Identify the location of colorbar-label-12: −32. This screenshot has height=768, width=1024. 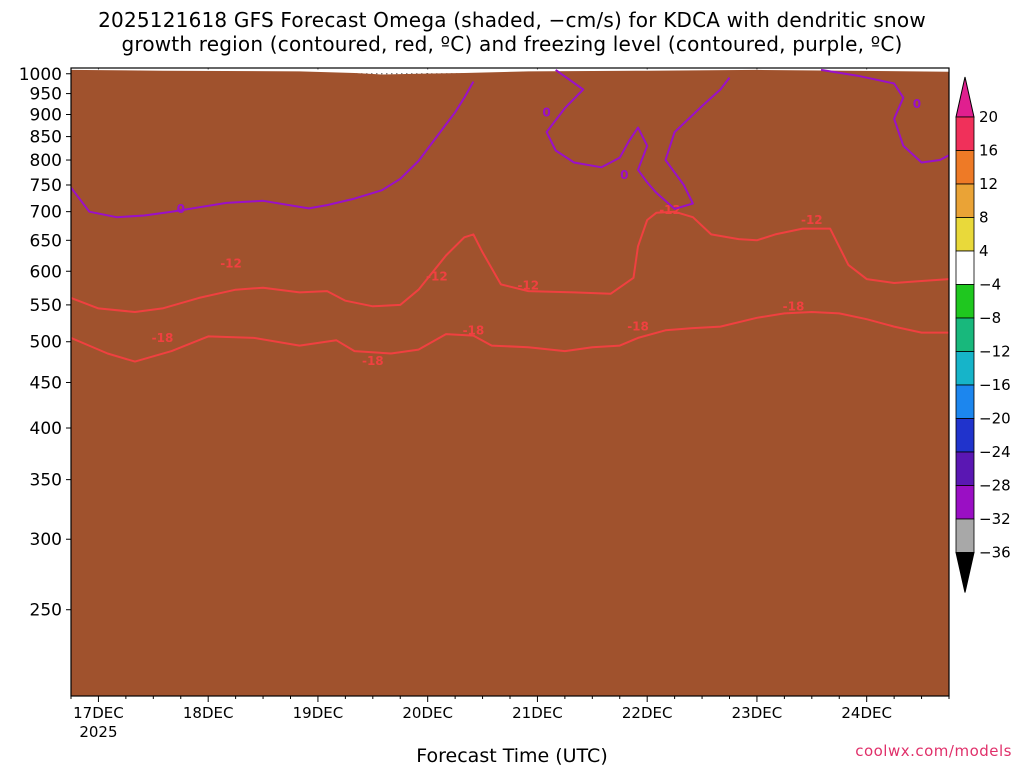
(995, 519).